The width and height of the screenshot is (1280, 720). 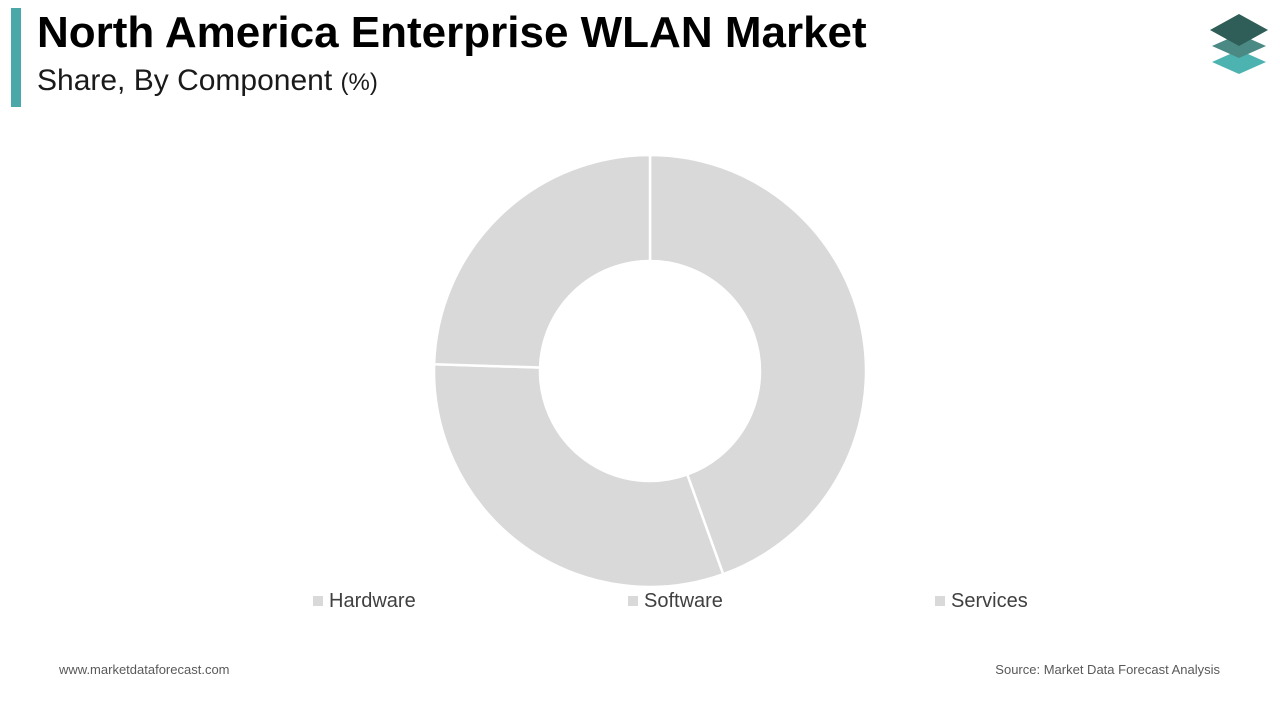 I want to click on legend-item-software: Software, so click(x=675, y=601).